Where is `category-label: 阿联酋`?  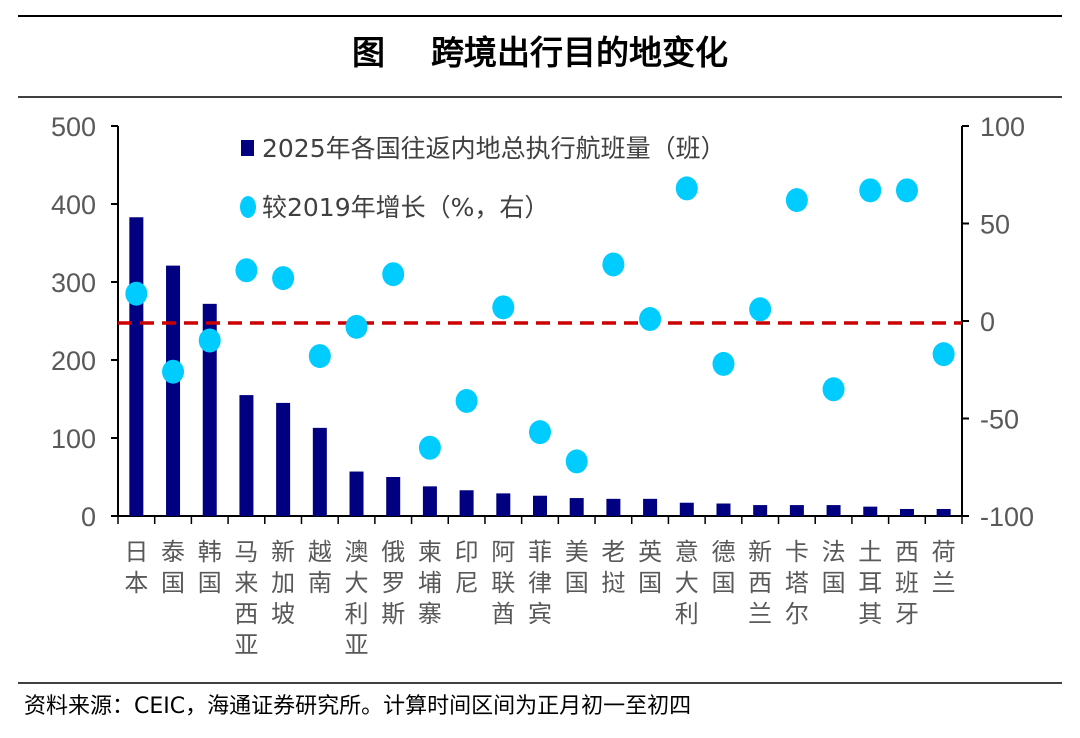
category-label: 阿联酋 is located at coordinates (503, 583).